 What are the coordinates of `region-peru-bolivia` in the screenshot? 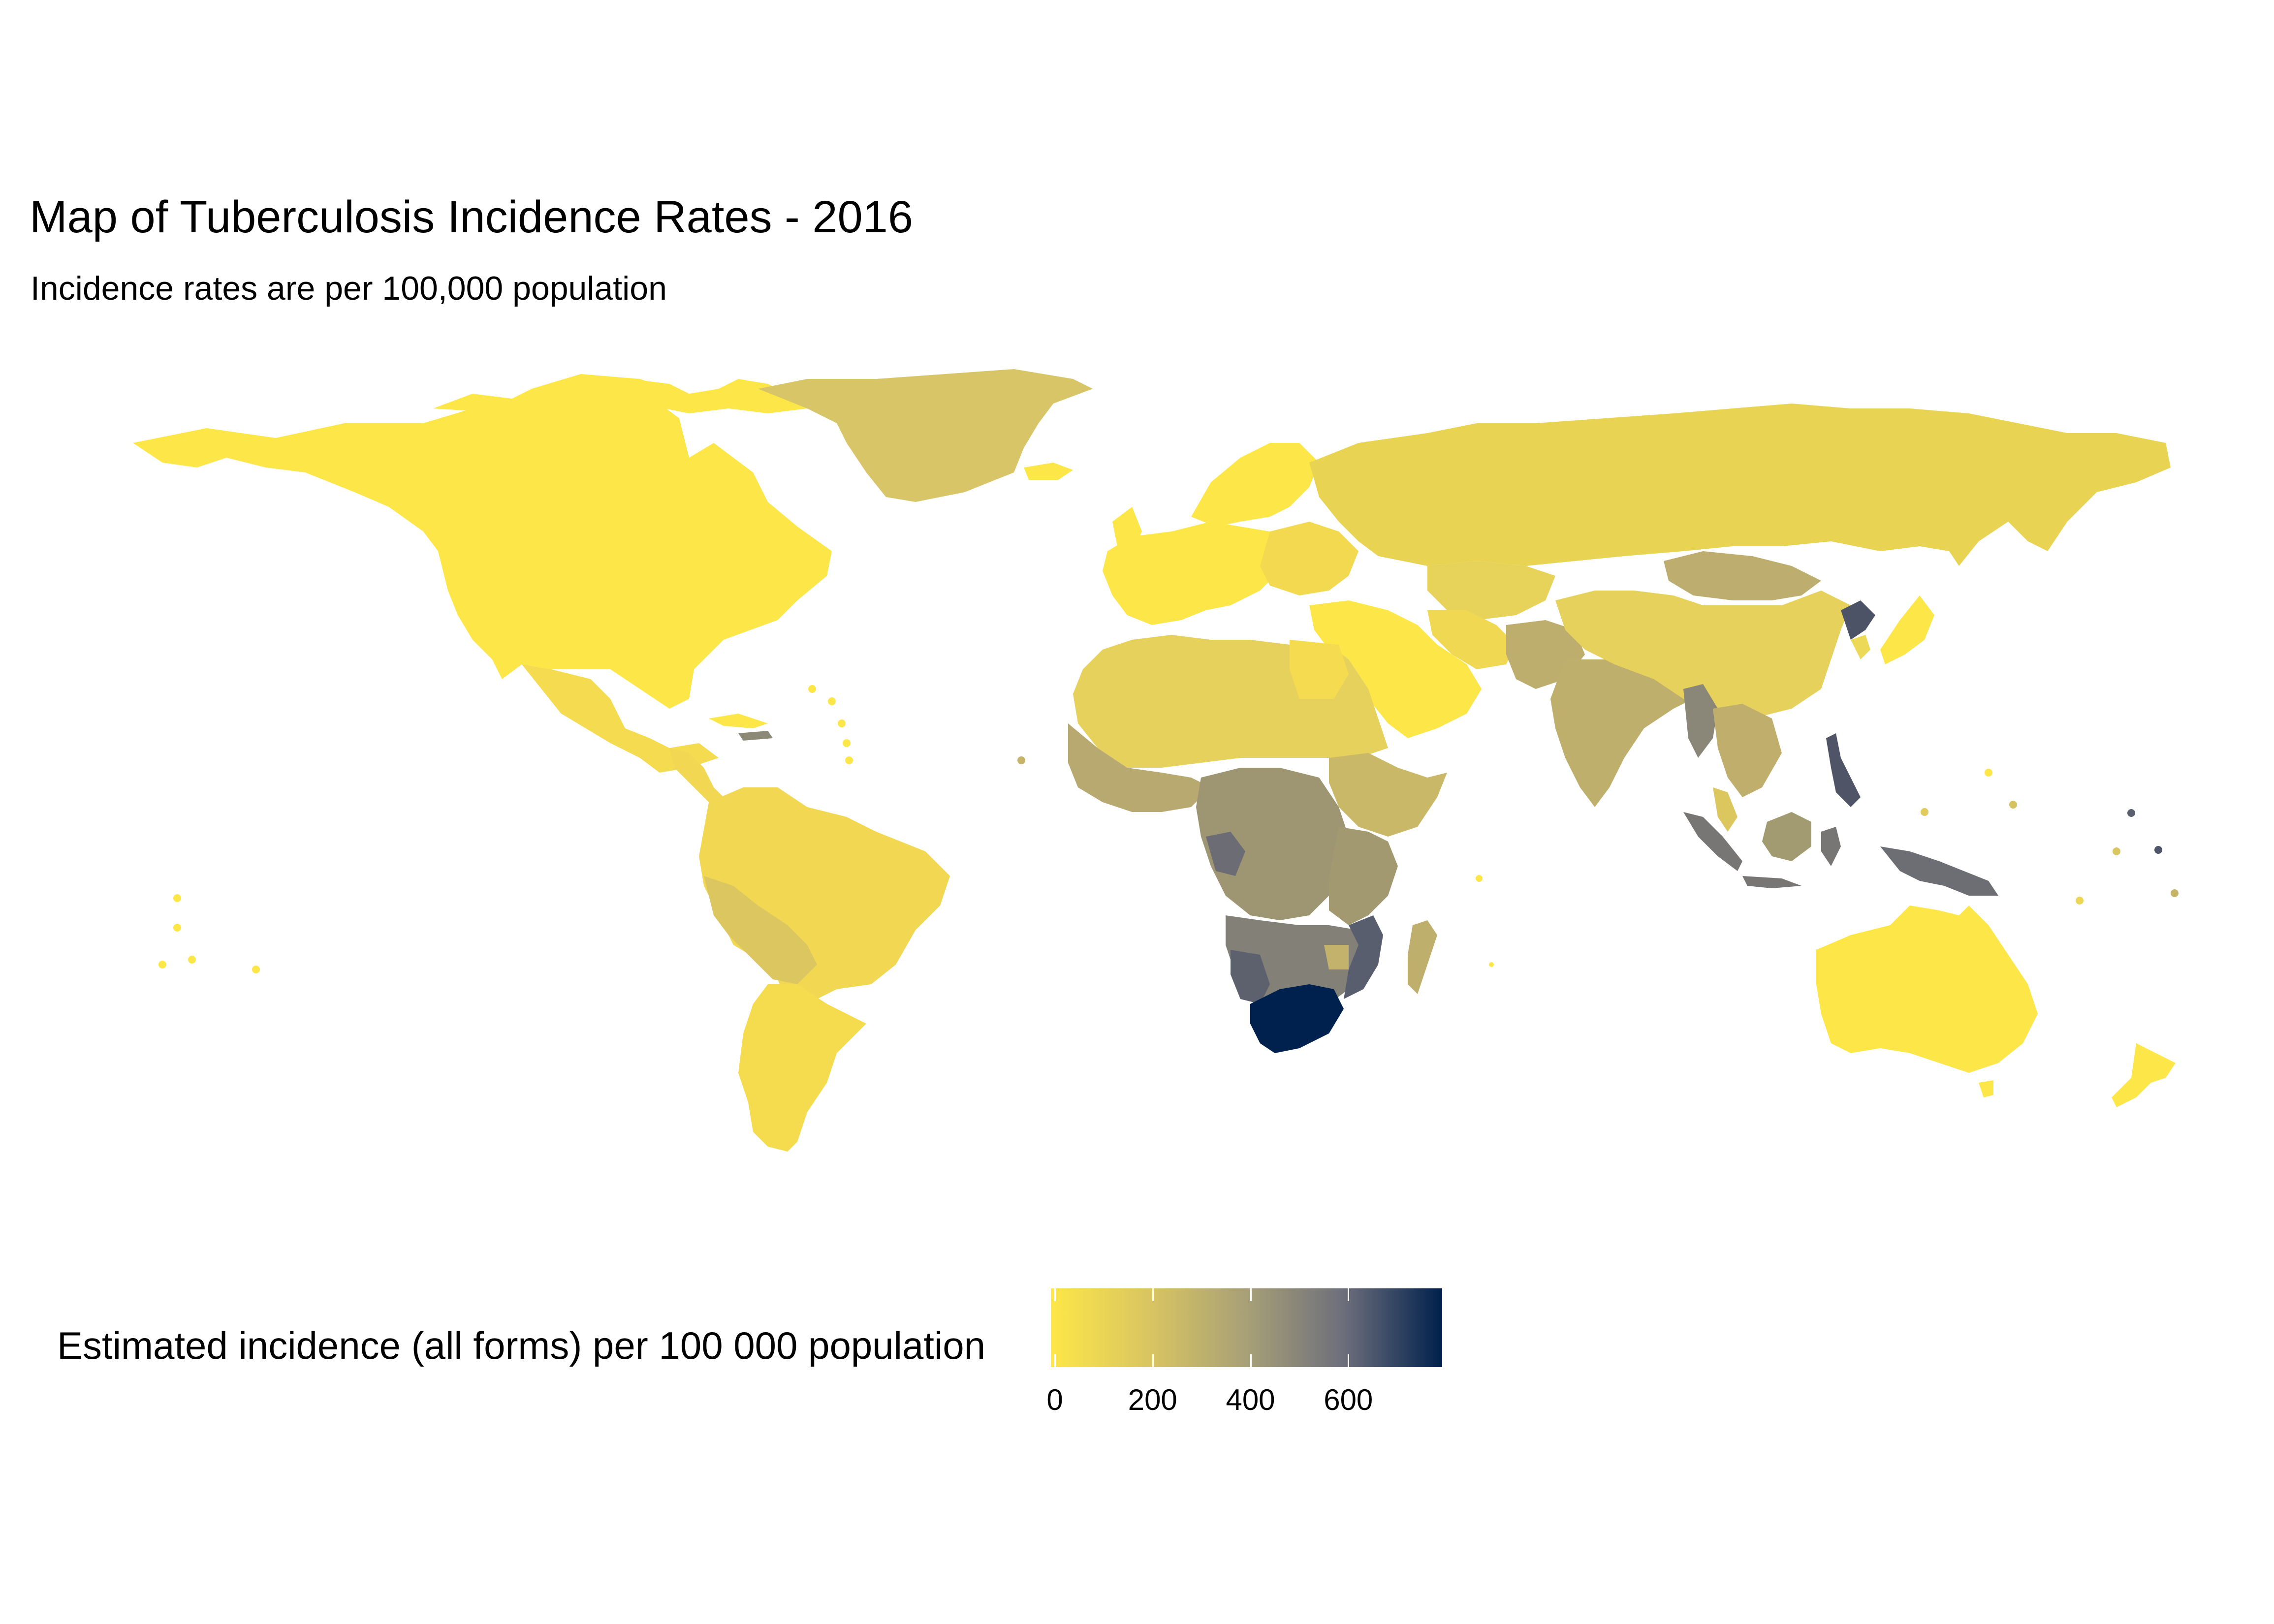 It's located at (760, 930).